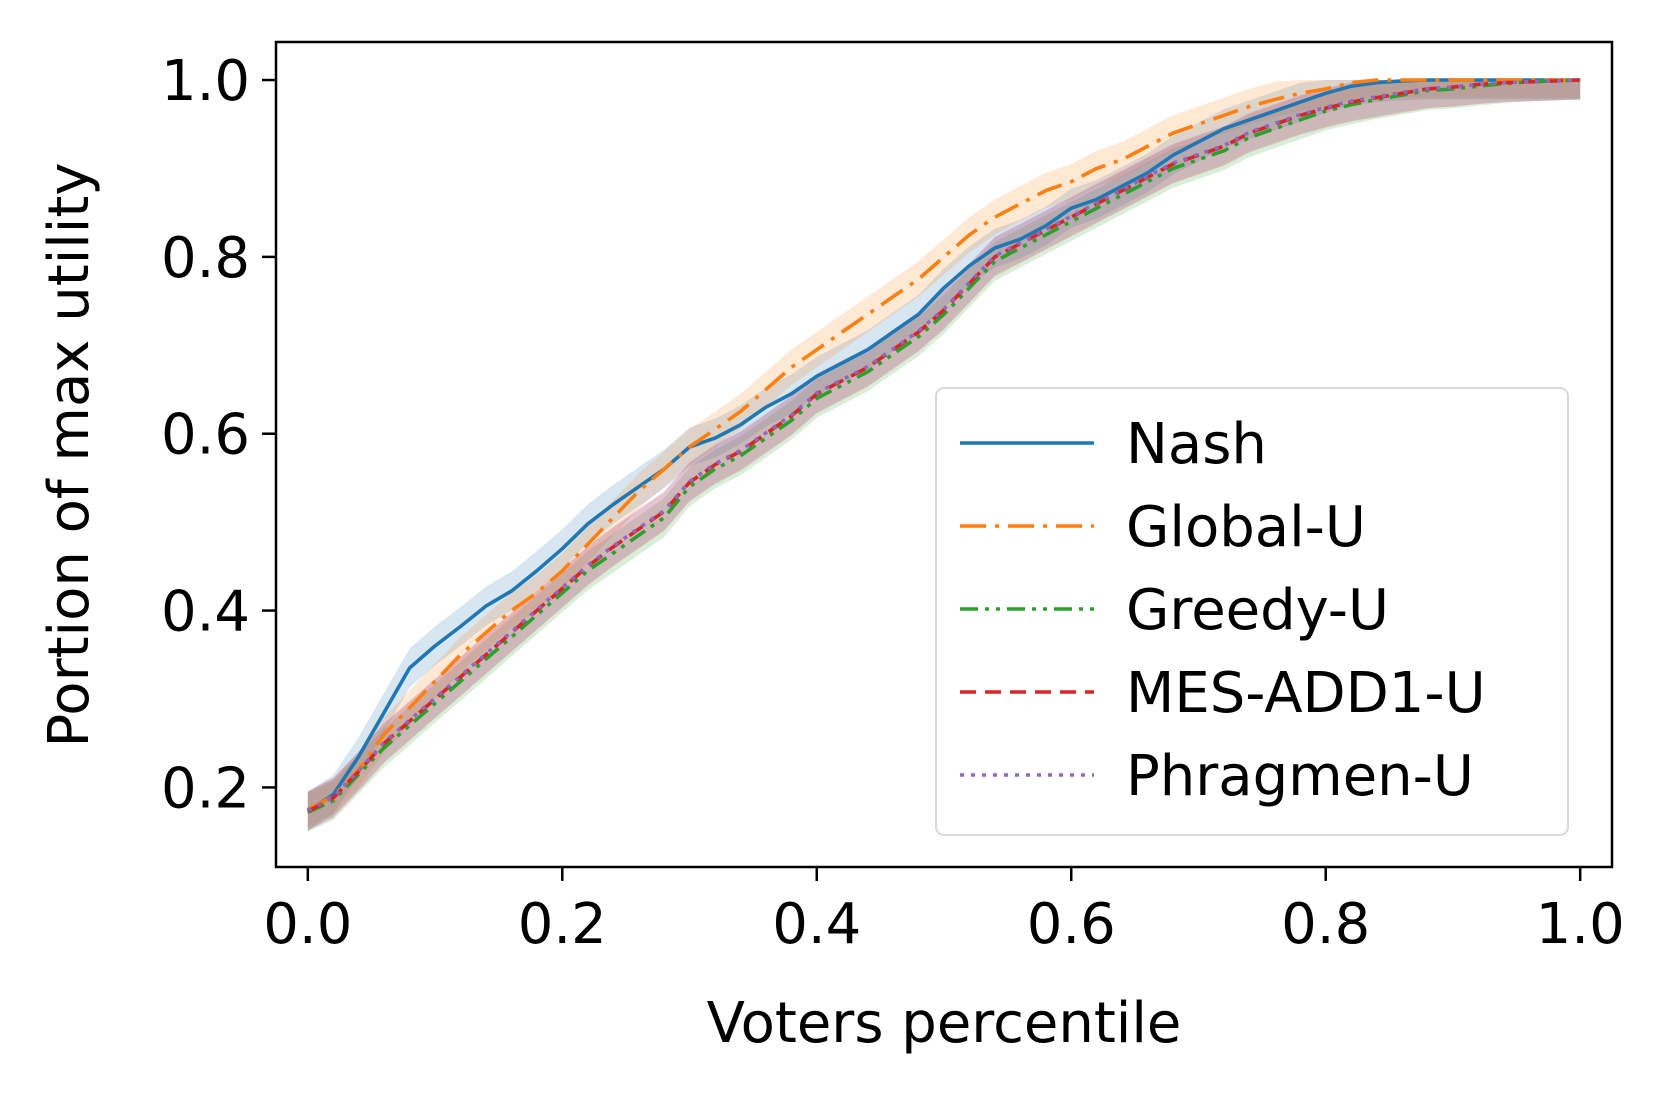 The width and height of the screenshot is (1662, 1099). What do you see at coordinates (1300, 776) in the screenshot?
I see `legend-label-phragmen-u: Phragmen-U` at bounding box center [1300, 776].